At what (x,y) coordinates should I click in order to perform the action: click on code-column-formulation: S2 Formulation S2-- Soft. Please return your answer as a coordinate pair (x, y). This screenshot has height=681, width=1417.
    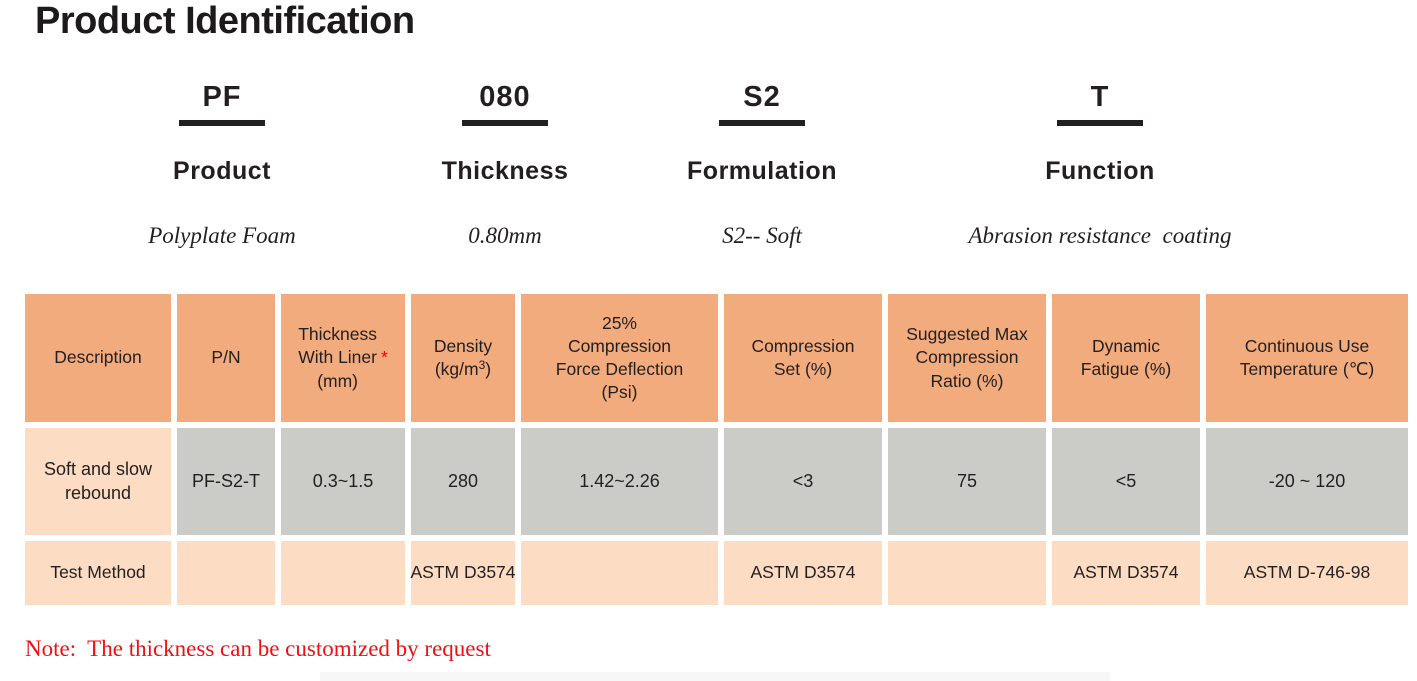
    Looking at the image, I should click on (762, 165).